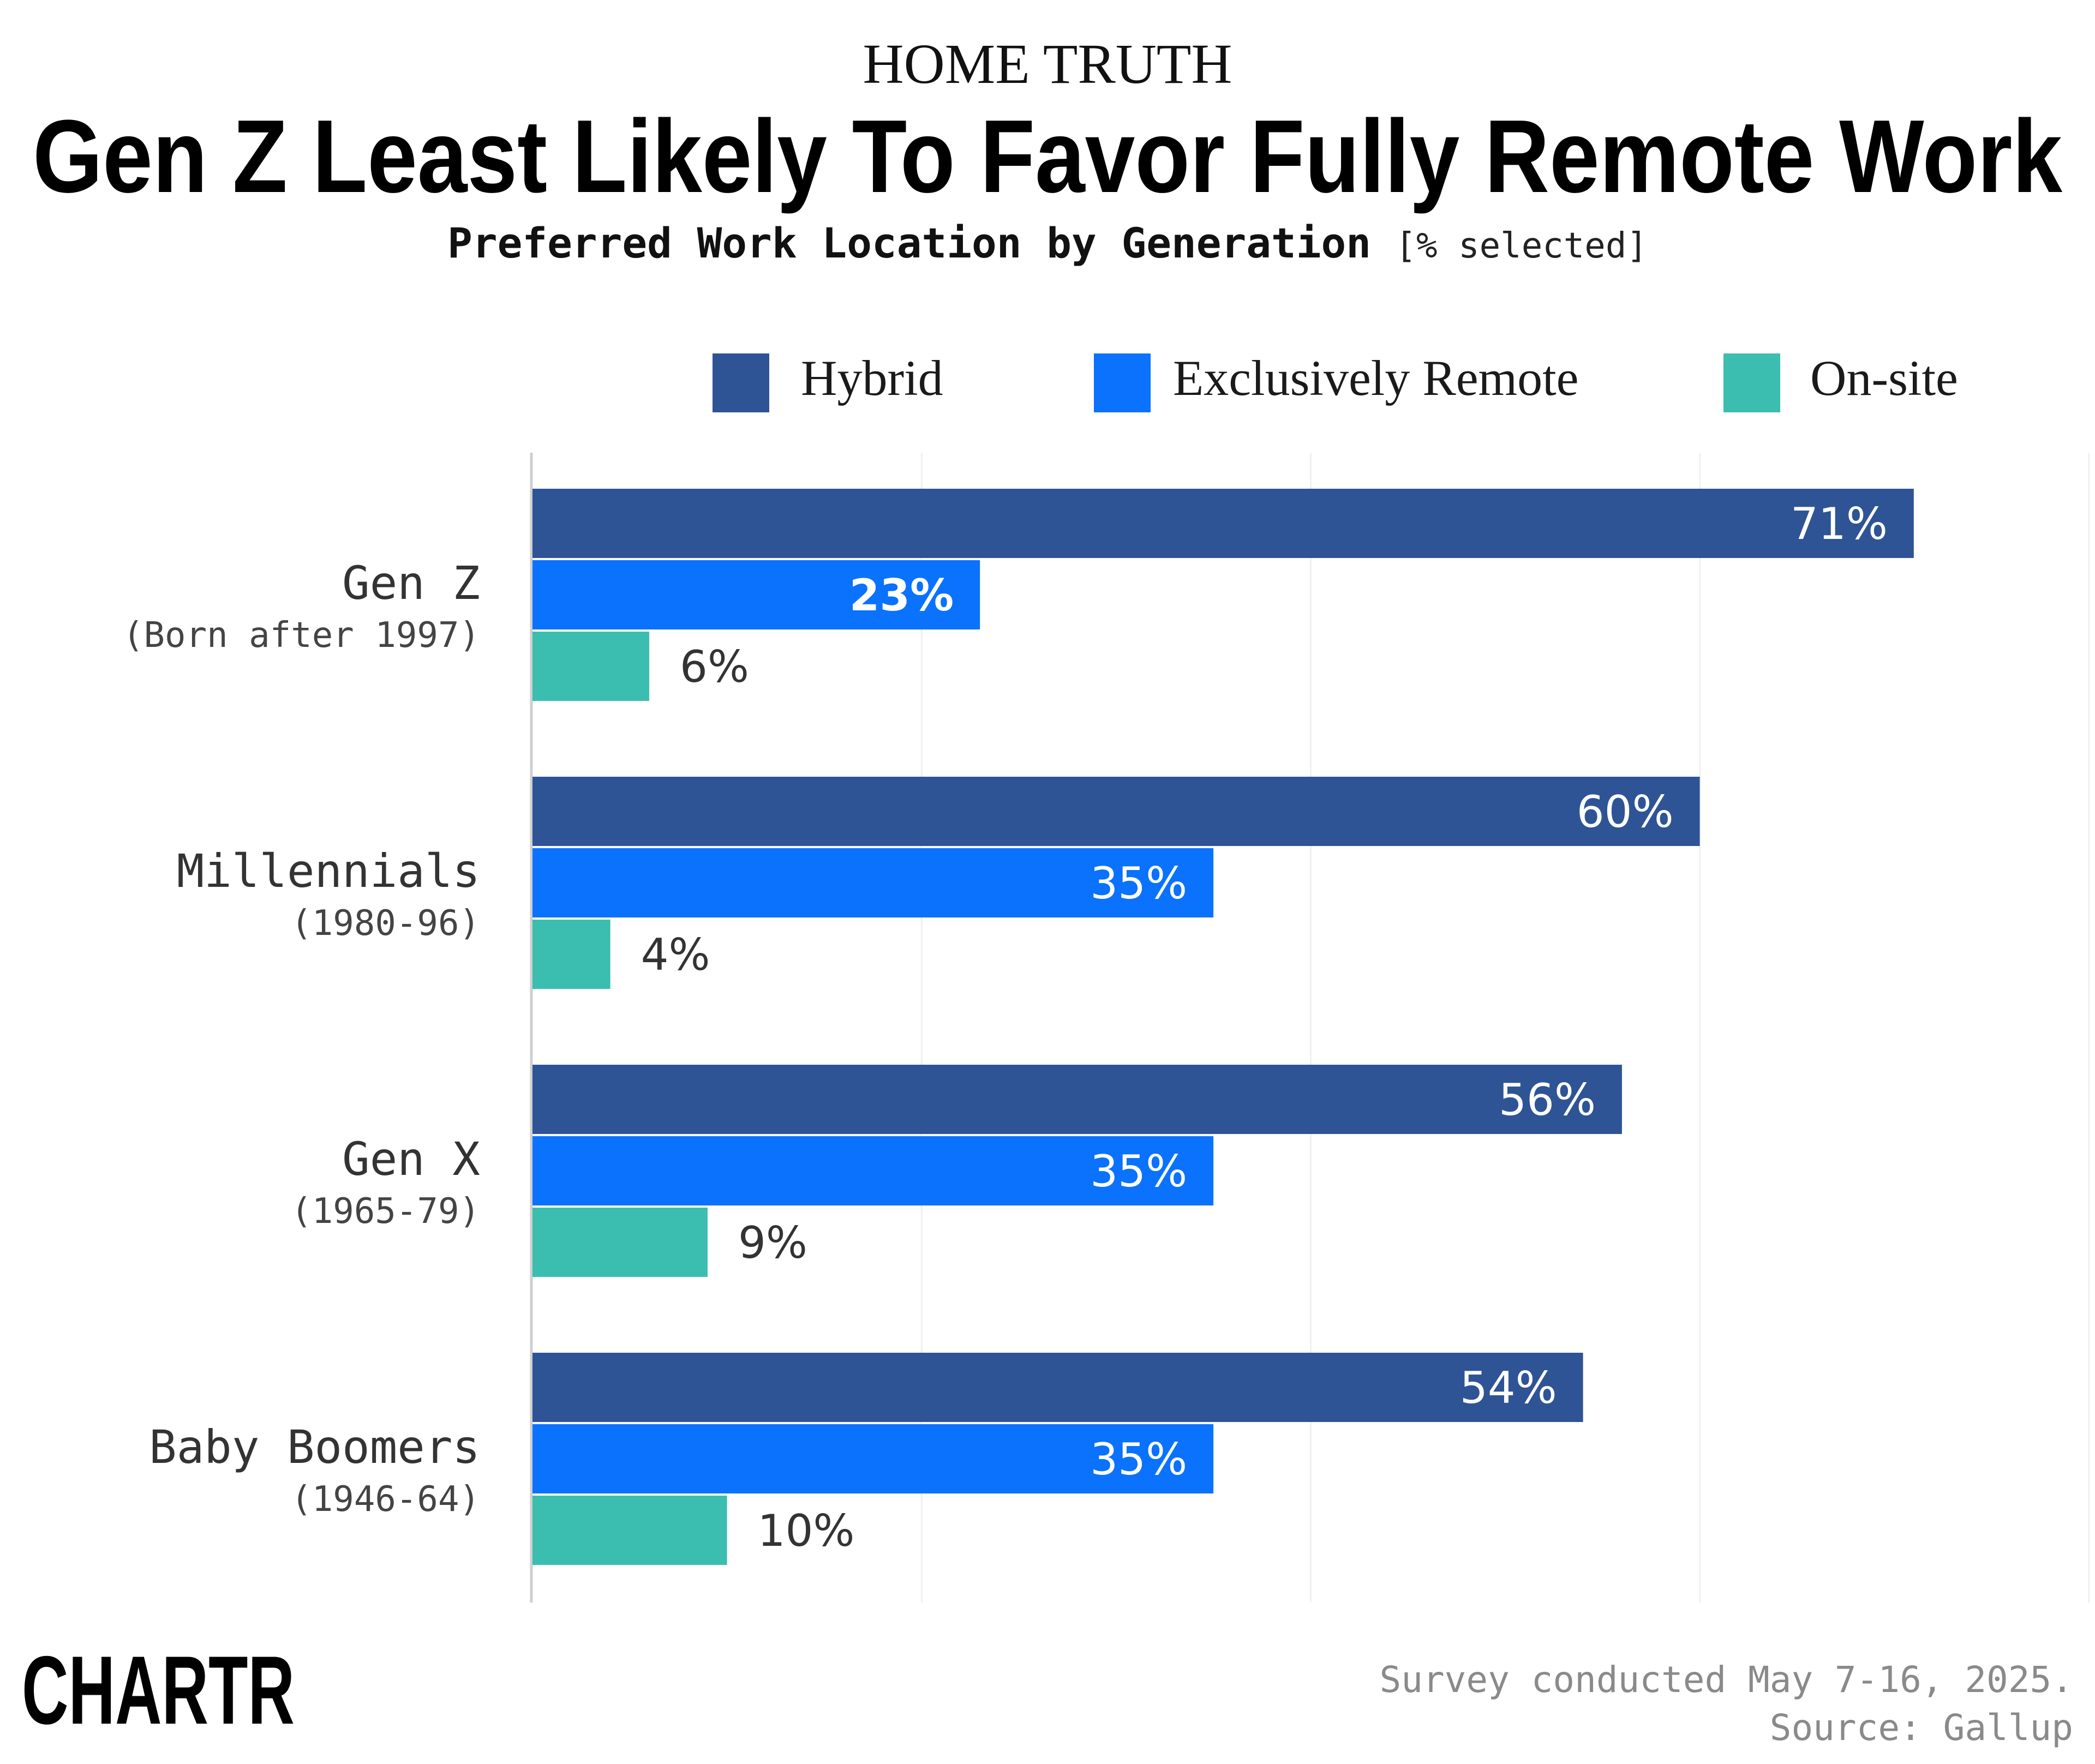 The height and width of the screenshot is (1764, 2095). I want to click on data-label: 9%, so click(772, 1242).